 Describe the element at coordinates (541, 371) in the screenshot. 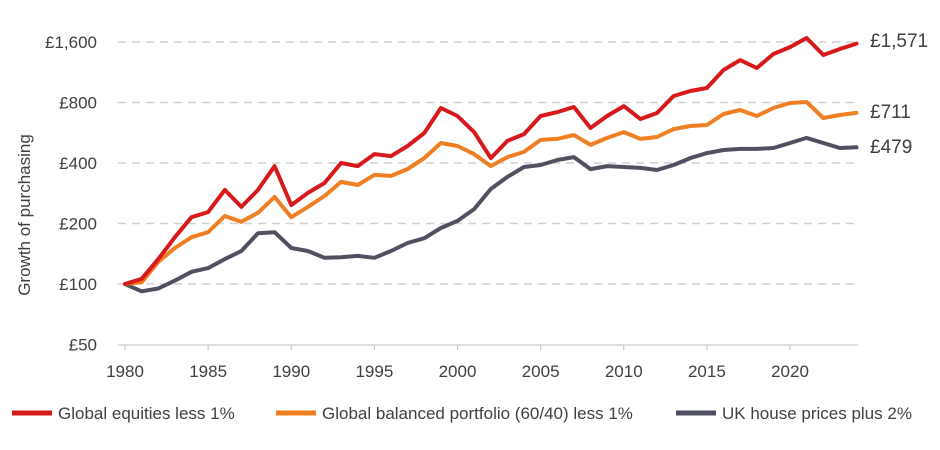

I see `x-tick-label: 2005` at that location.